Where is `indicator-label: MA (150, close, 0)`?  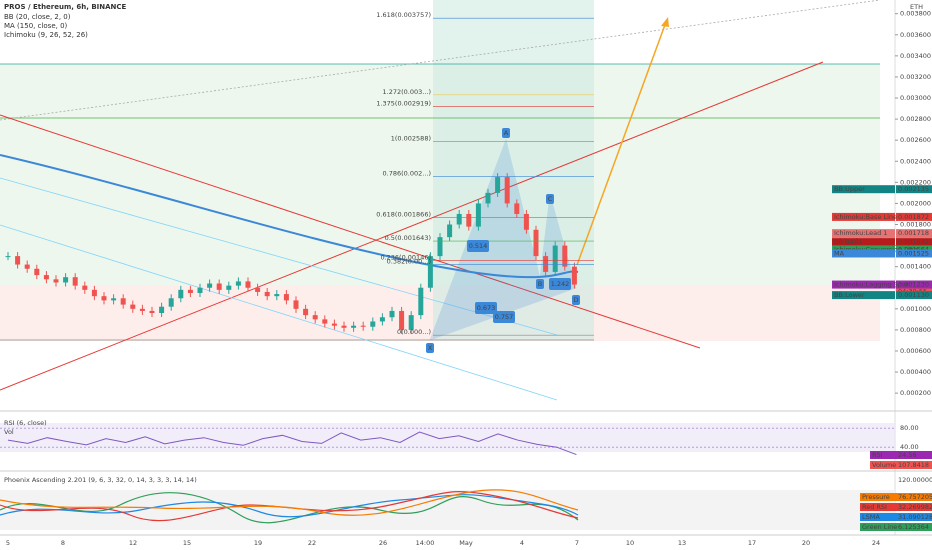 indicator-label: MA (150, close, 0) is located at coordinates (36, 26).